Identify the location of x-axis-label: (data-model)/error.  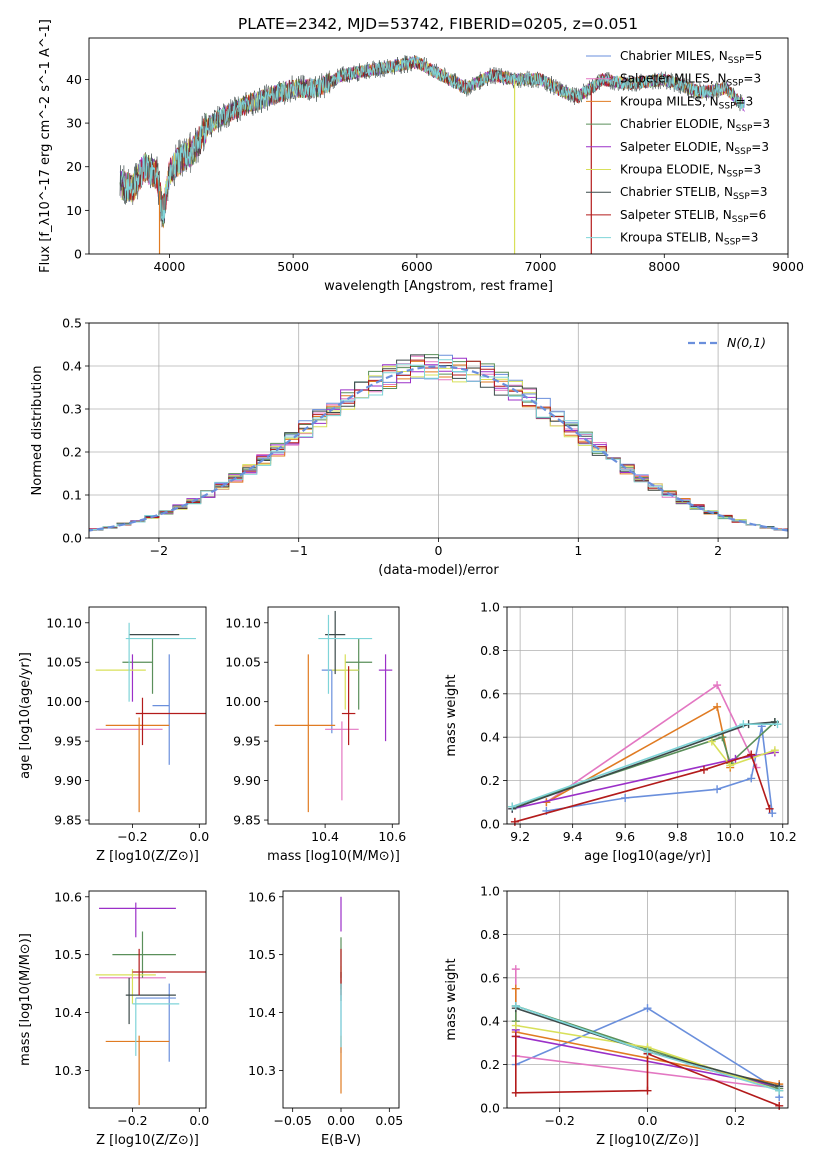
(438, 570).